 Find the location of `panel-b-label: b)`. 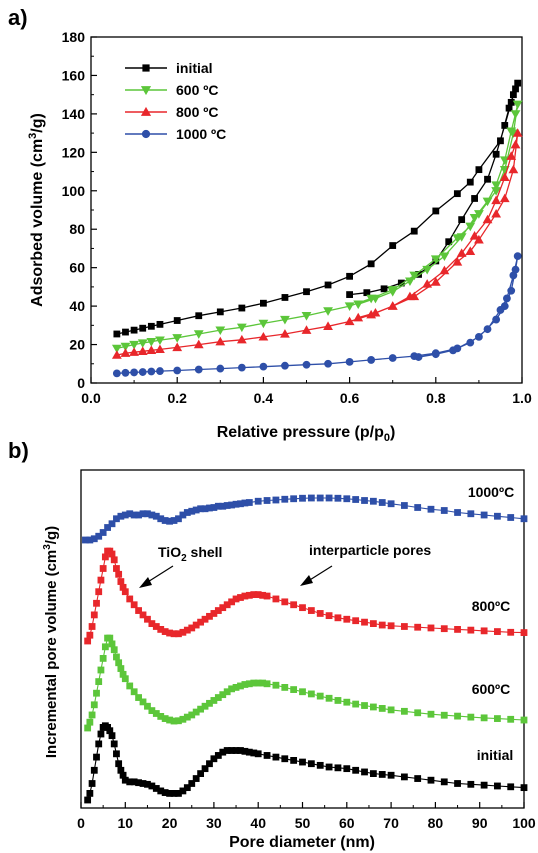

panel-b-label: b) is located at coordinates (18, 450).